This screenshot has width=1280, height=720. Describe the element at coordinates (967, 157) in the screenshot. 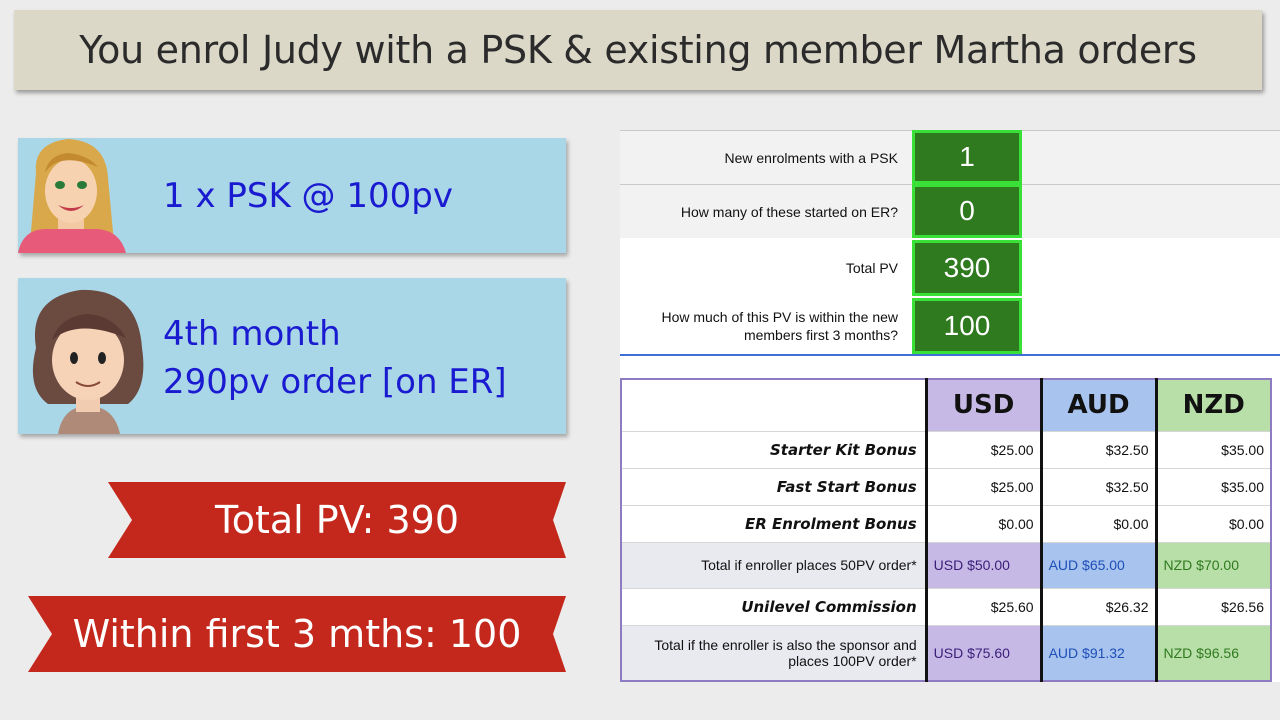

I see `enrolments-input: 1` at that location.